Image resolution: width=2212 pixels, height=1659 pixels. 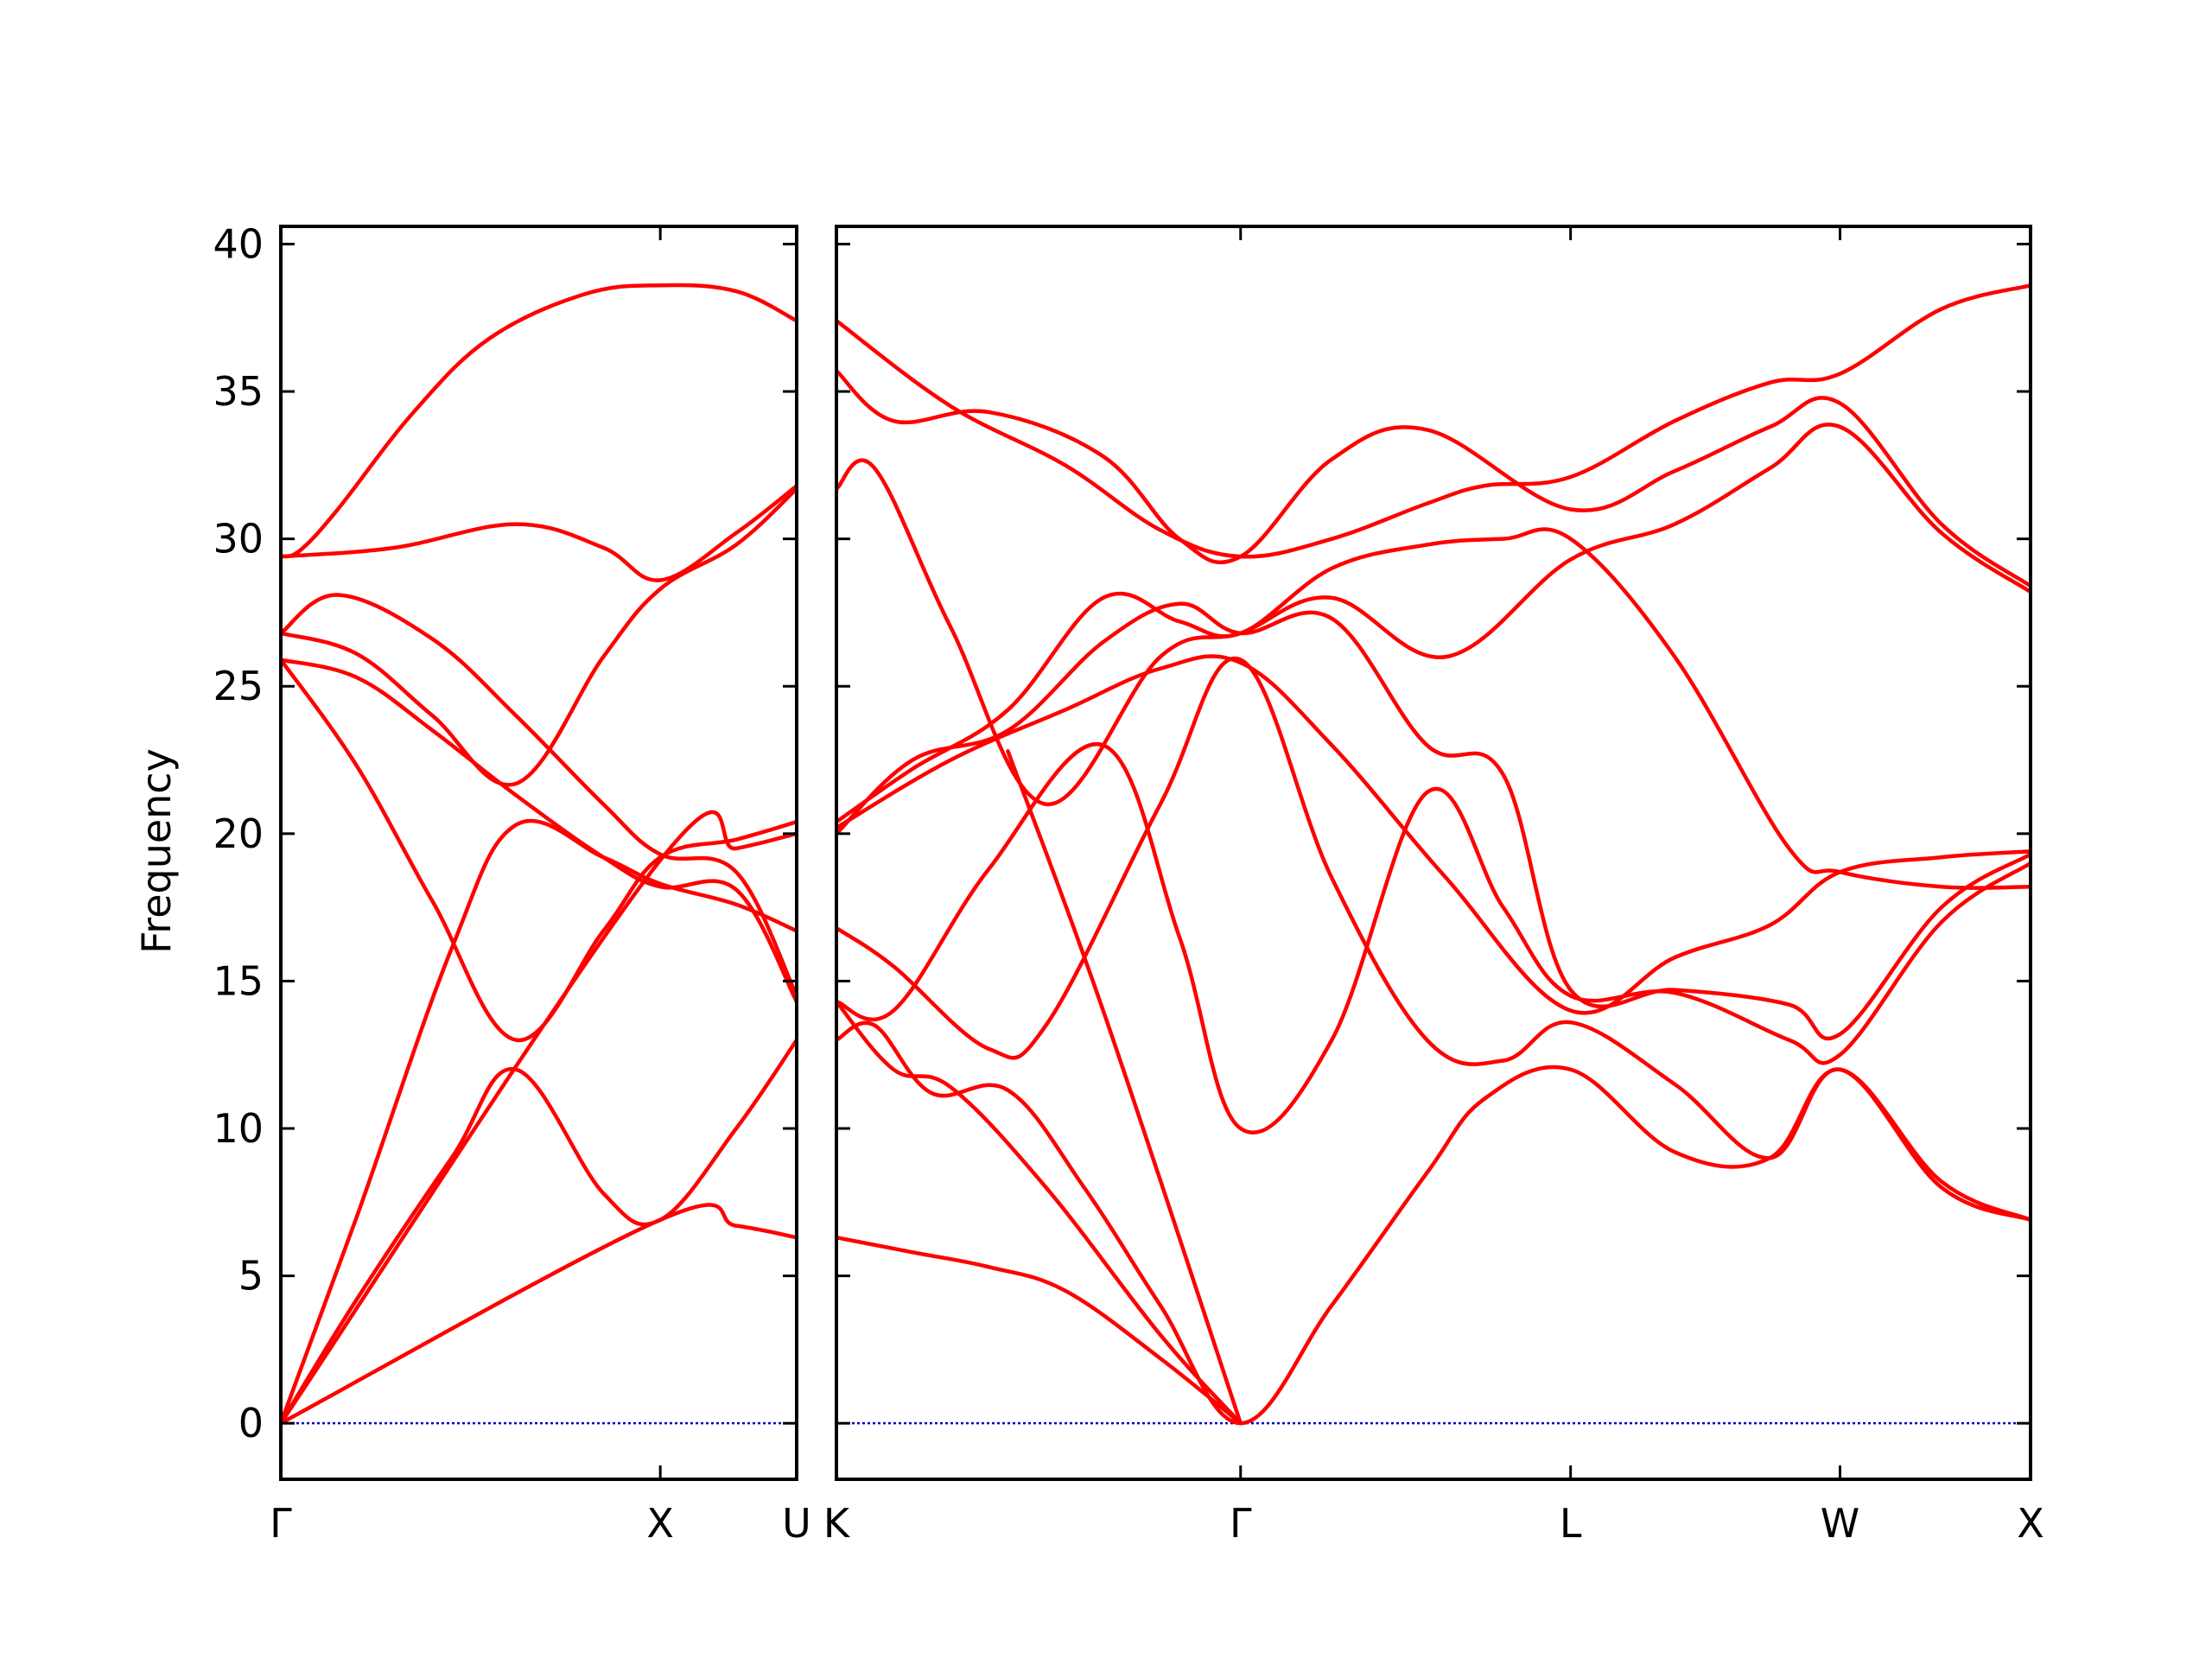 I want to click on x-tick-label: U, so click(x=796, y=1523).